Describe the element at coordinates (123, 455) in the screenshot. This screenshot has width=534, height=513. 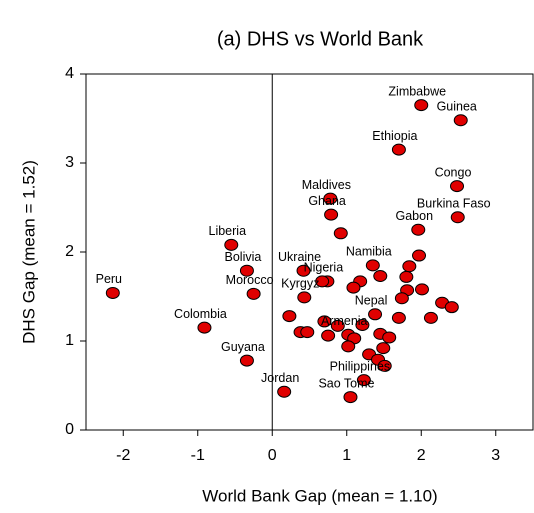
I see `x-tick-label: -2` at that location.